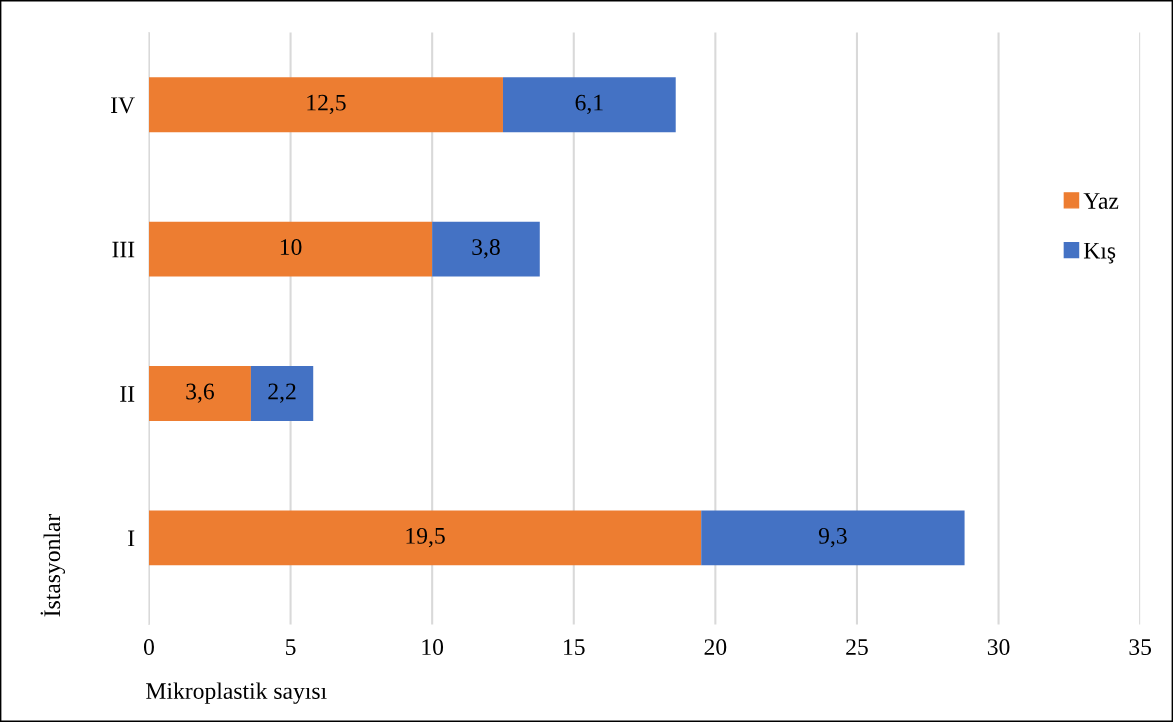 Image resolution: width=1173 pixels, height=722 pixels. I want to click on data-label: 2,2, so click(282, 393).